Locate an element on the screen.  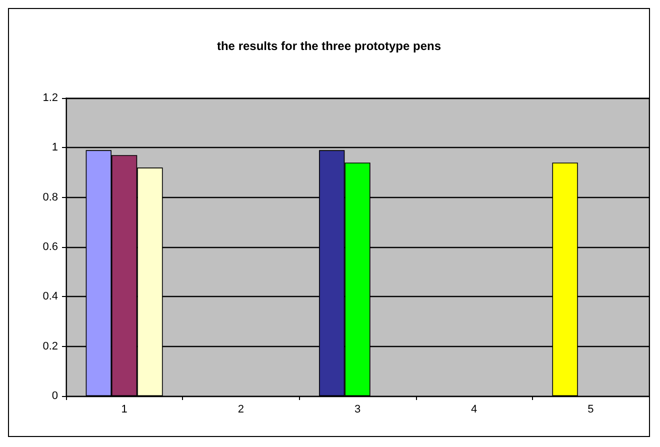
x-tick-label: 4 is located at coordinates (474, 410).